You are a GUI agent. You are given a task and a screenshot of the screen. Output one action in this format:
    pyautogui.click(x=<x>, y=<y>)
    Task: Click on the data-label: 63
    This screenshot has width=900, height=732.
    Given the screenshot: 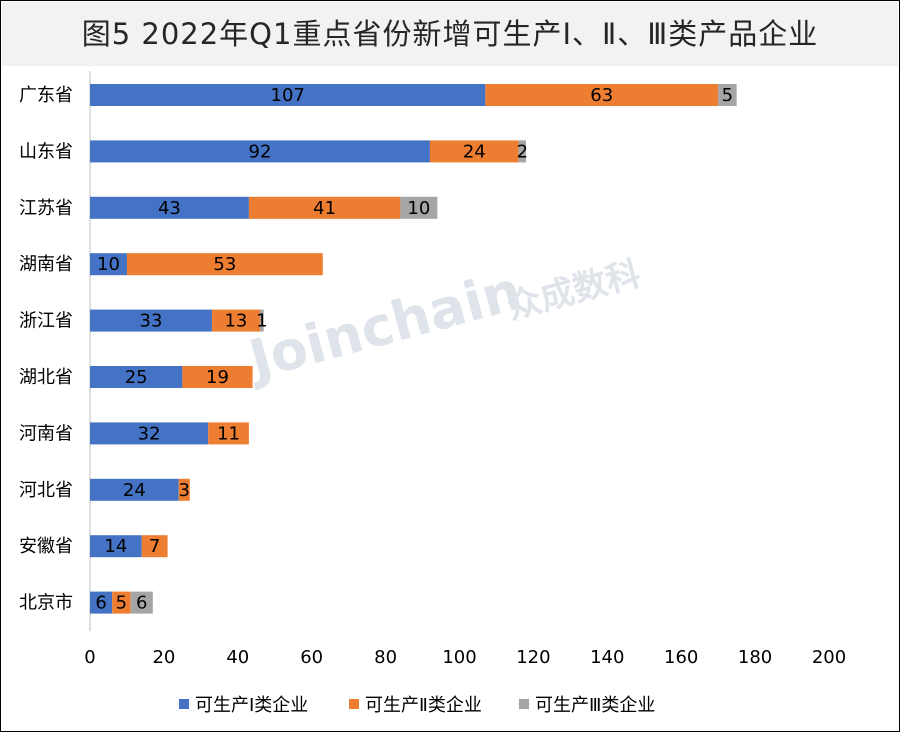 What is the action you would take?
    pyautogui.click(x=601, y=95)
    